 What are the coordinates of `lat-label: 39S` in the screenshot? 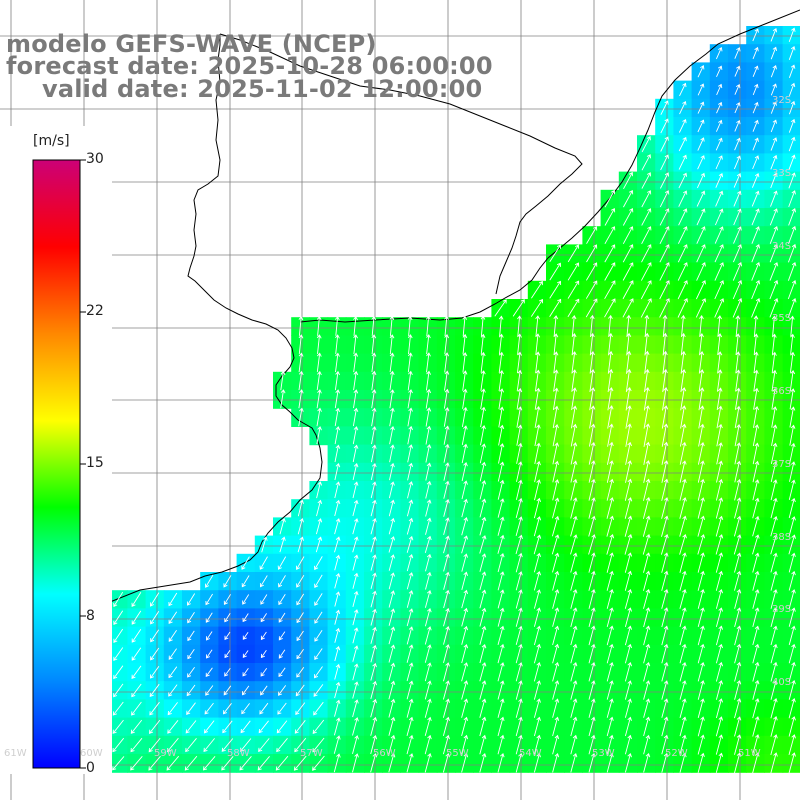 It's located at (782, 609).